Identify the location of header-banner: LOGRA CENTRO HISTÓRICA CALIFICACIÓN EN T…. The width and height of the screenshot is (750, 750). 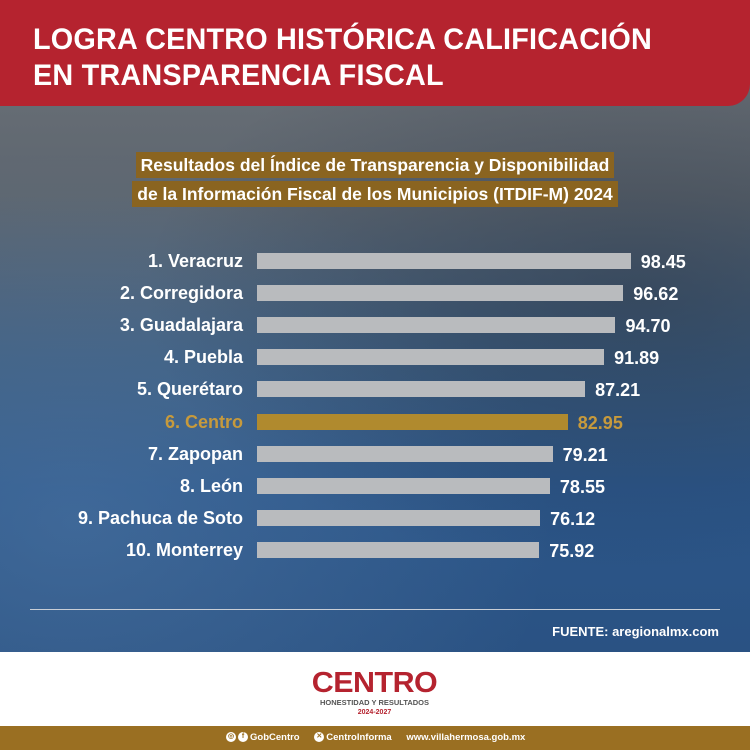
(375, 53).